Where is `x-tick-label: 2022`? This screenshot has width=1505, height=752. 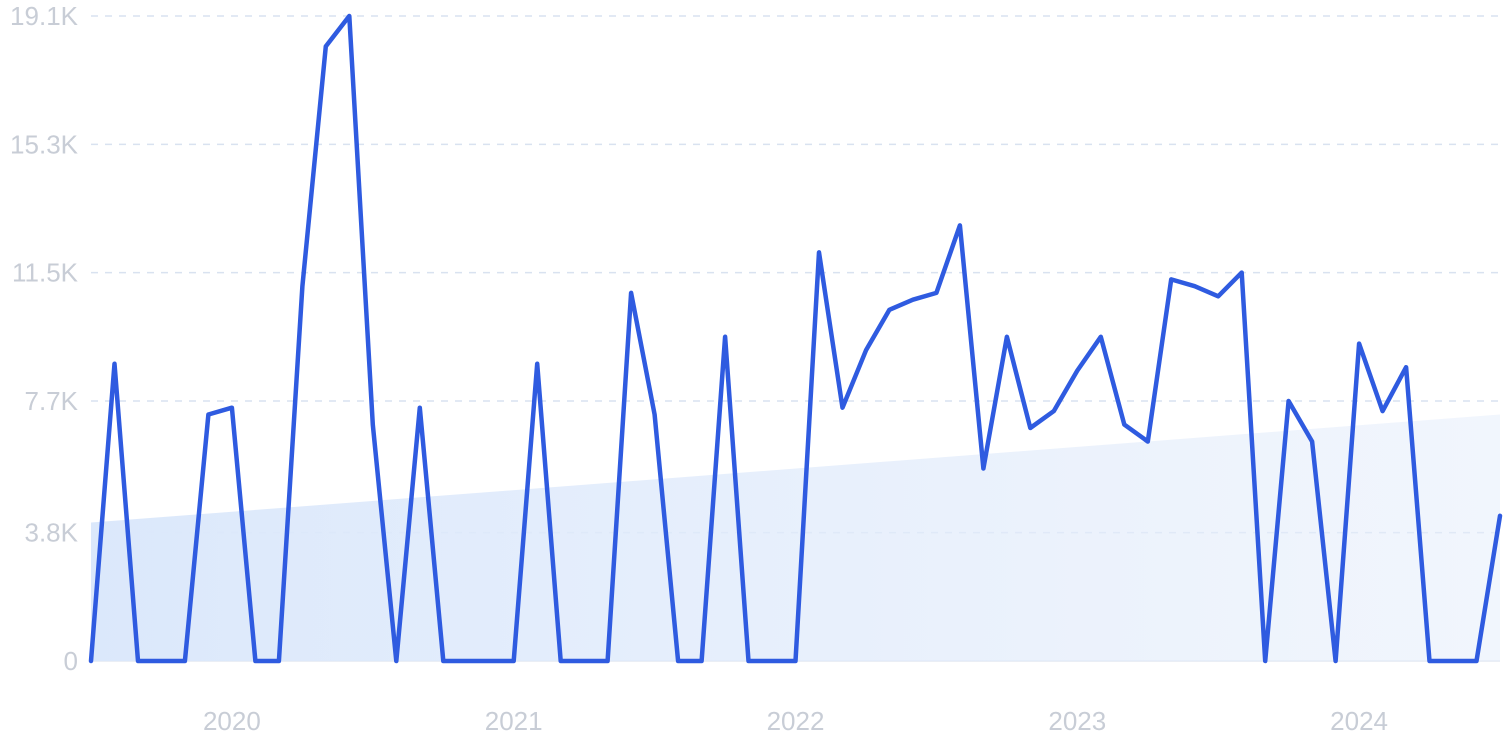 x-tick-label: 2022 is located at coordinates (796, 721).